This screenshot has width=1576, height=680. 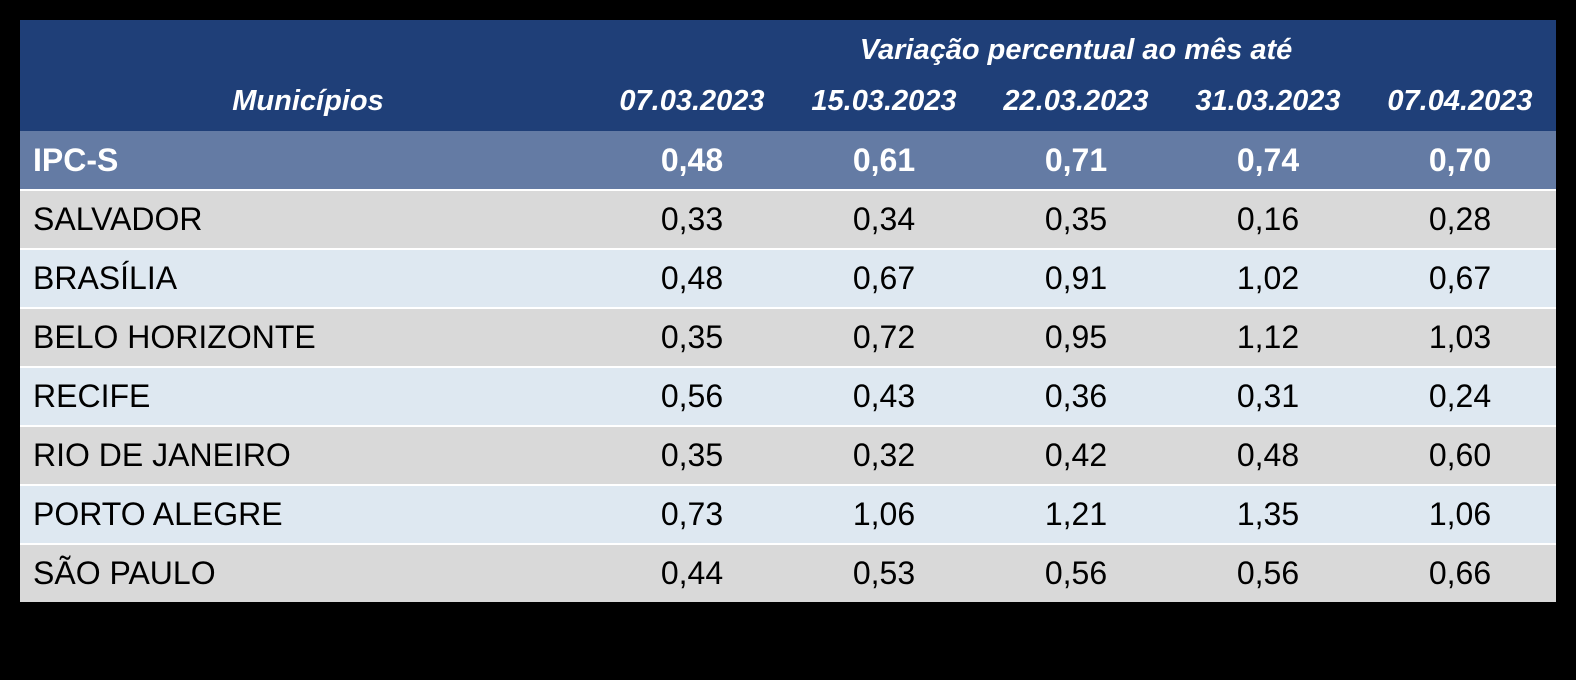 What do you see at coordinates (1268, 278) in the screenshot?
I see `cell-value: 1,02` at bounding box center [1268, 278].